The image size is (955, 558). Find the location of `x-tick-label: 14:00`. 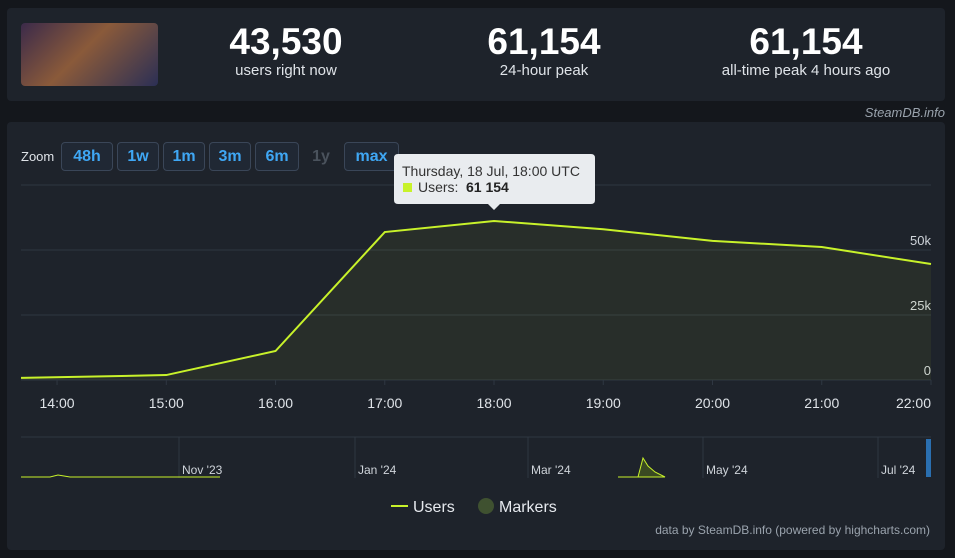

x-tick-label: 14:00 is located at coordinates (57, 403).